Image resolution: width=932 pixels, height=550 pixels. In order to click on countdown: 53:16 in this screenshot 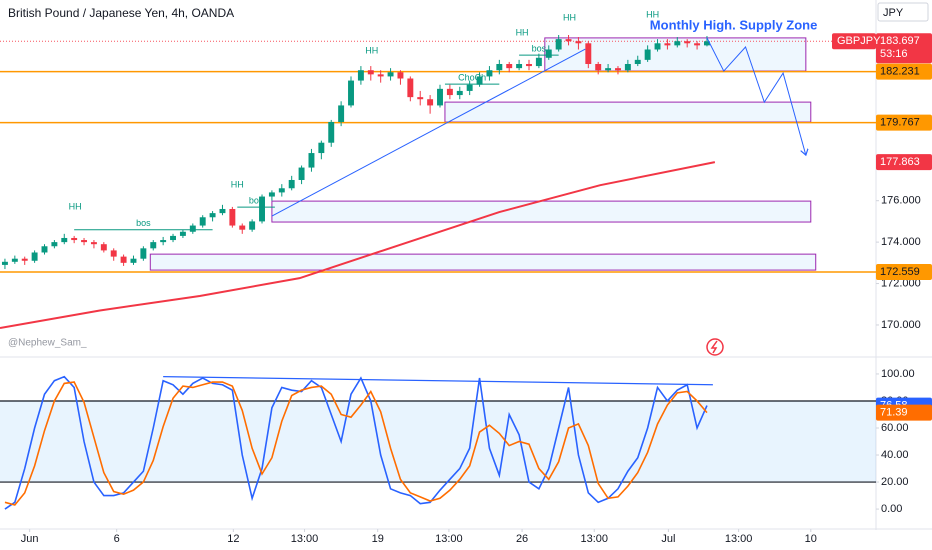, I will do `click(894, 54)`.